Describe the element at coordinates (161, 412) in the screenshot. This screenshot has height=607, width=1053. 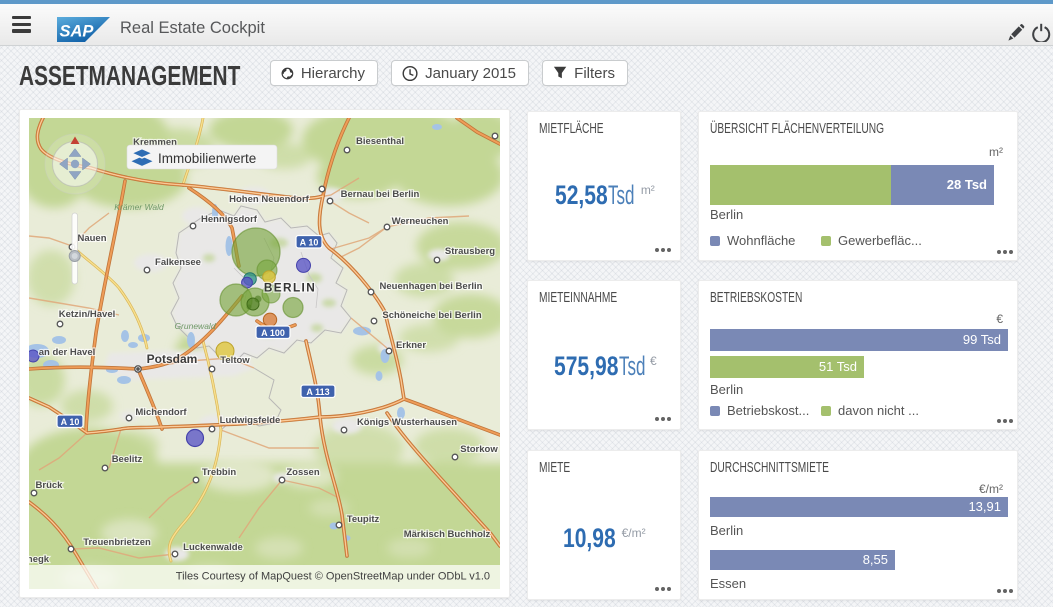
I see `svg-text: Michendorf` at that location.